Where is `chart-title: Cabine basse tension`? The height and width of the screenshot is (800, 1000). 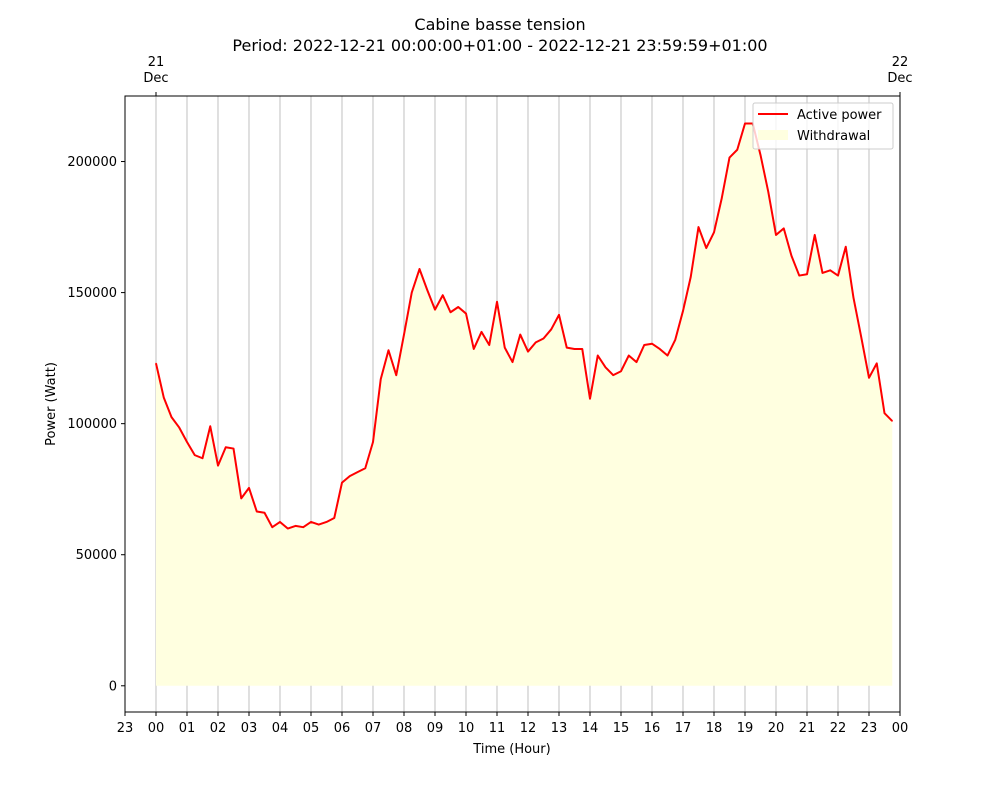
chart-title: Cabine basse tension is located at coordinates (499, 24).